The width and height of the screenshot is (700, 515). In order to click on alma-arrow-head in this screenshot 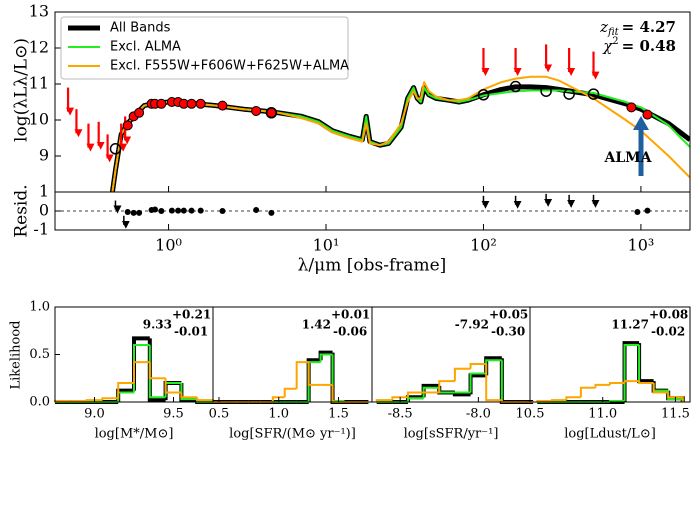, I will do `click(641, 123)`.